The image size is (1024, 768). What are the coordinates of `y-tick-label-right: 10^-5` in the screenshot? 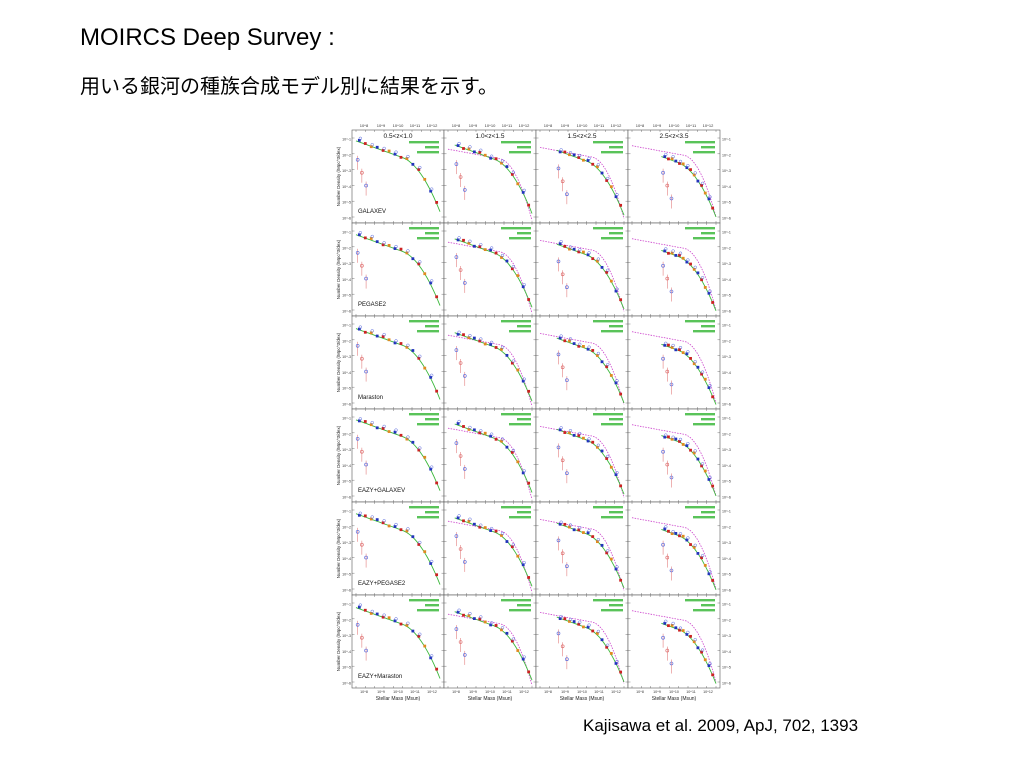 It's located at (726, 203).